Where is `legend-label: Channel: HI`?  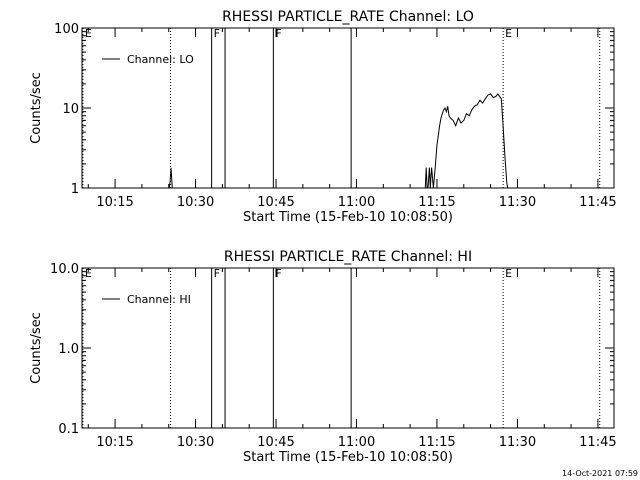 legend-label: Channel: HI is located at coordinates (159, 299).